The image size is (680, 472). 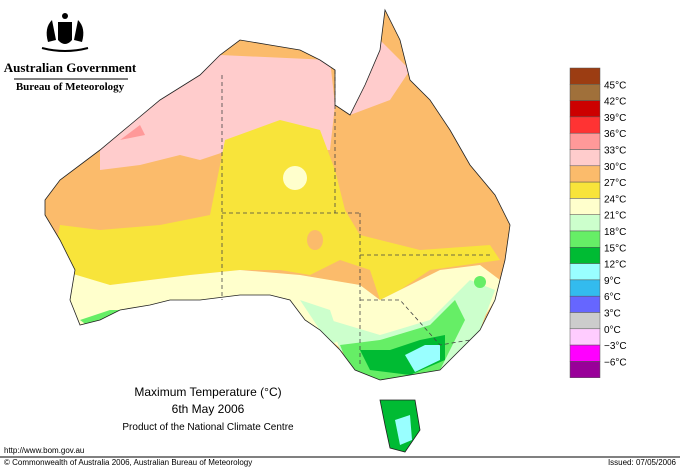 I want to click on legend-label: 45°C, so click(x=615, y=85).